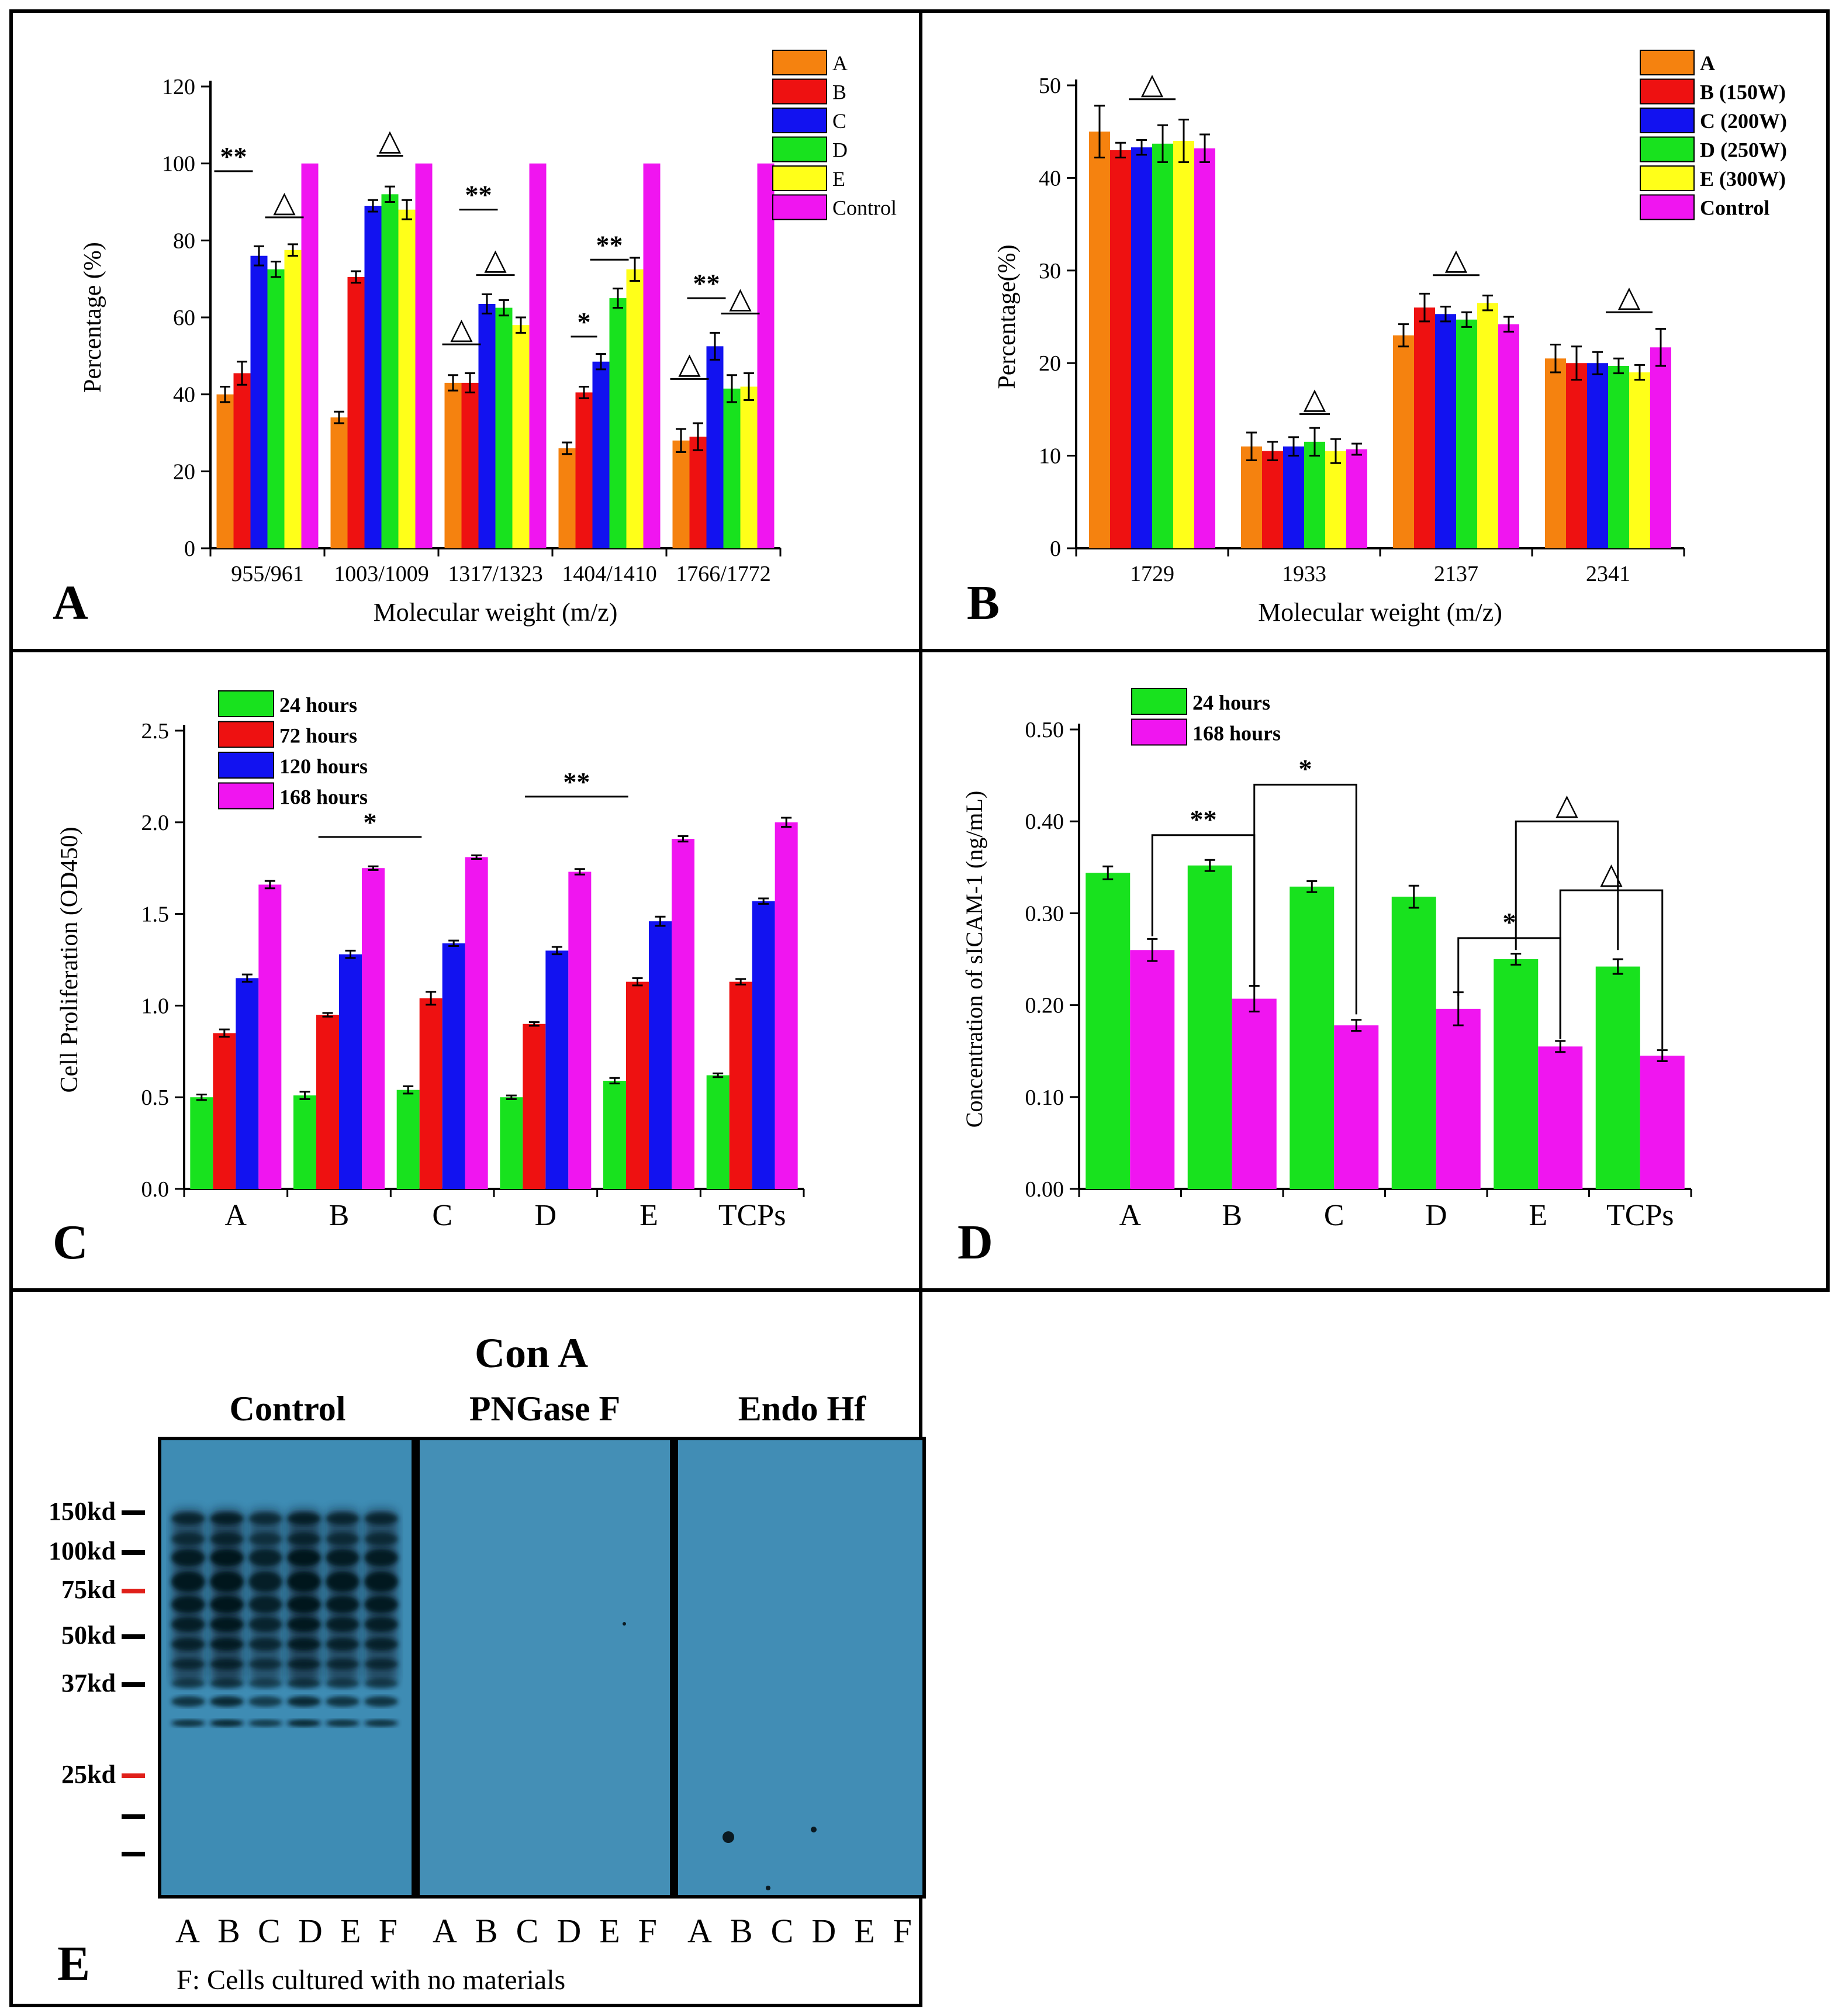 The width and height of the screenshot is (1839, 2016). Describe the element at coordinates (70, 603) in the screenshot. I see `panel-label-a: A` at that location.